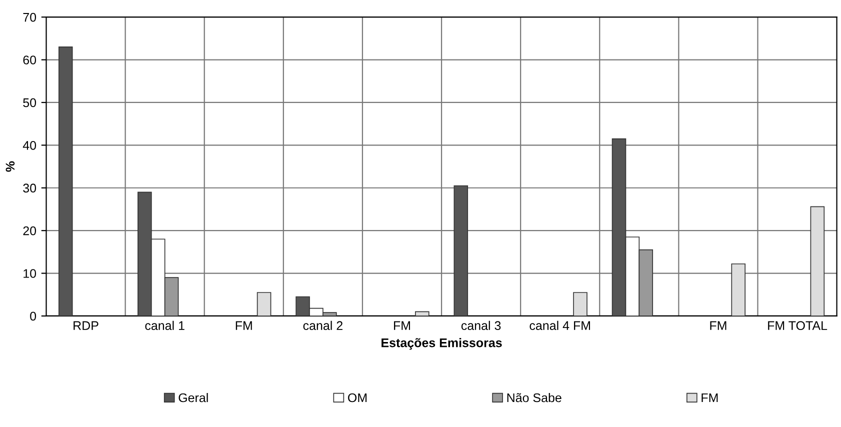  What do you see at coordinates (442, 344) in the screenshot?
I see `x-axis-title: Estações Emissoras` at bounding box center [442, 344].